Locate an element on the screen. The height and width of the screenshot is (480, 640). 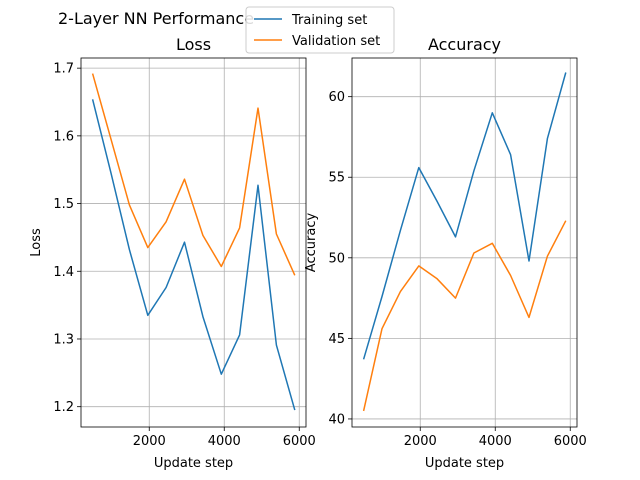
loss-series-validation-line is located at coordinates (193, 174).